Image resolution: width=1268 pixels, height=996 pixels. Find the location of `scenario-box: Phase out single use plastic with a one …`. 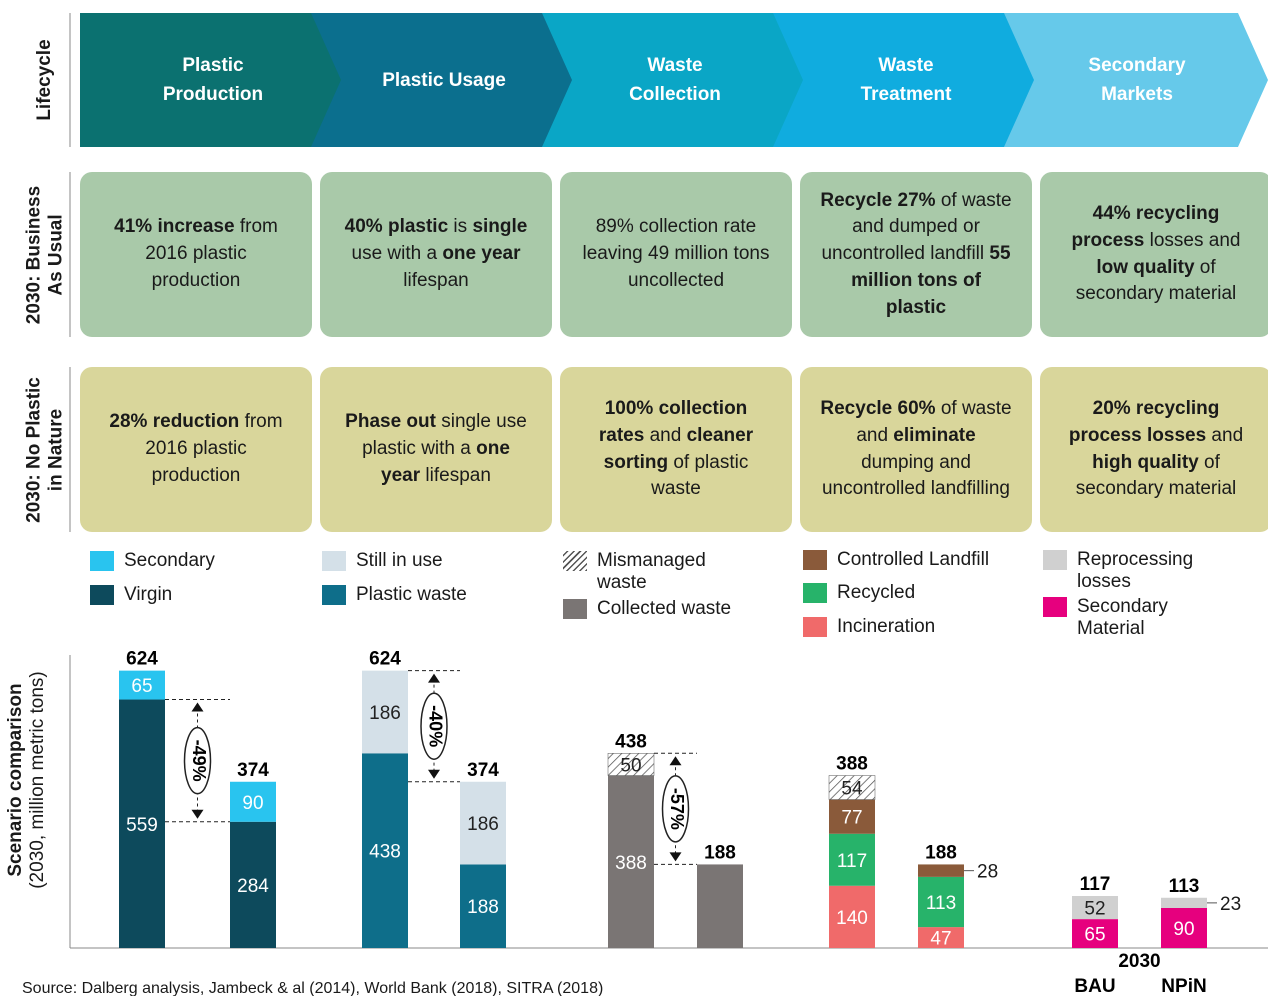

scenario-box: Phase out single use plastic with a one … is located at coordinates (436, 449).